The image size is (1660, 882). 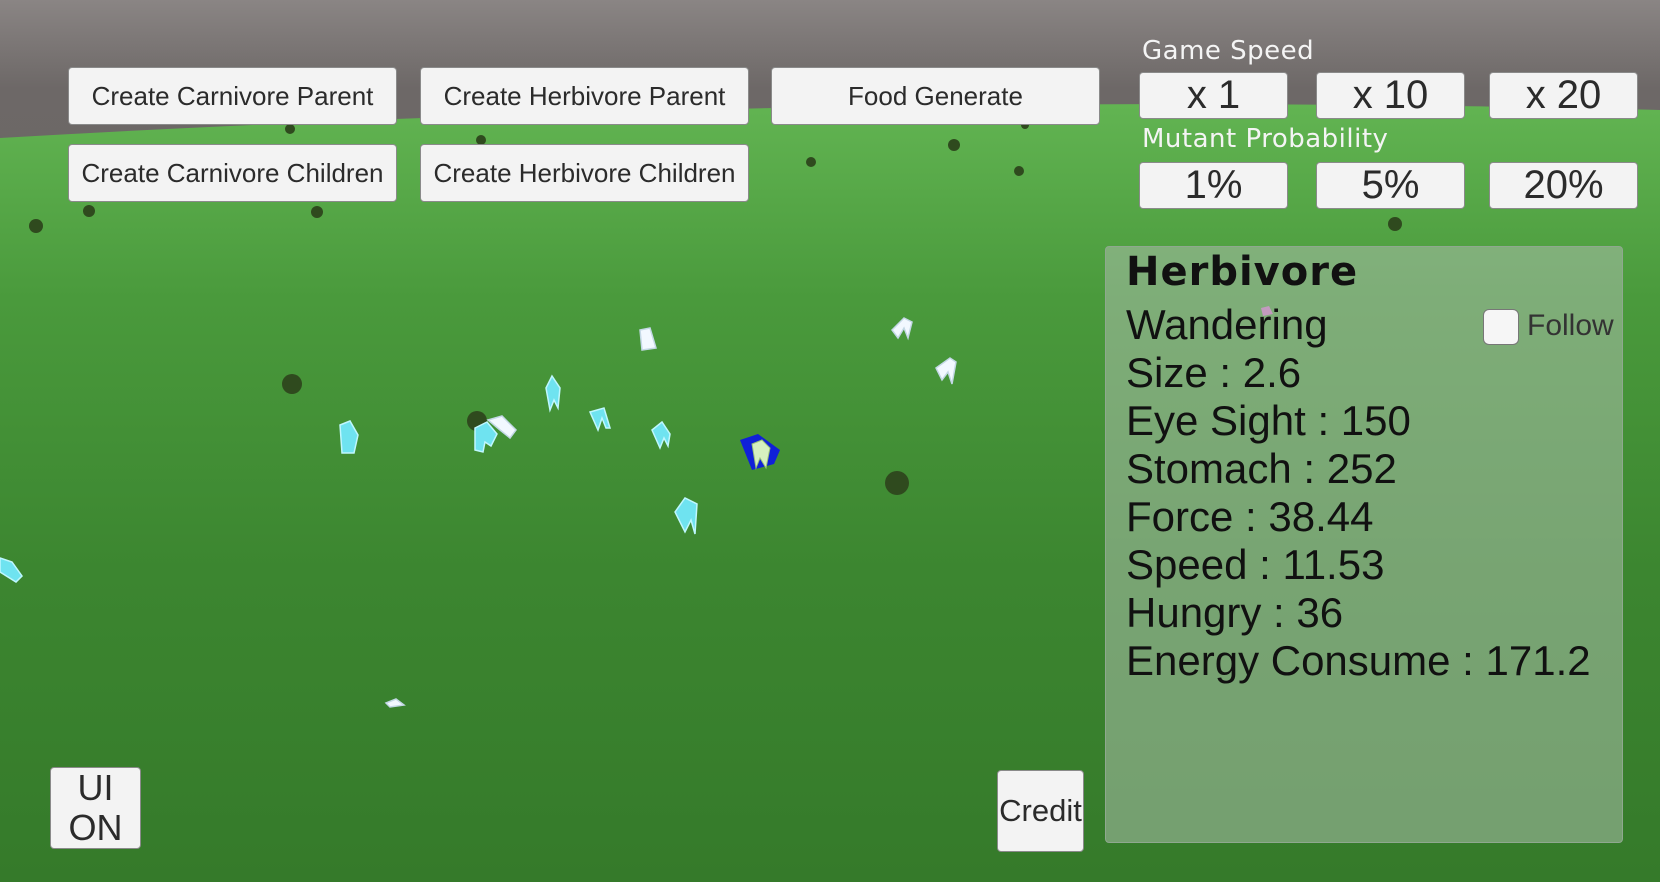 What do you see at coordinates (1563, 95) in the screenshot?
I see `speed-x20-button: x 20` at bounding box center [1563, 95].